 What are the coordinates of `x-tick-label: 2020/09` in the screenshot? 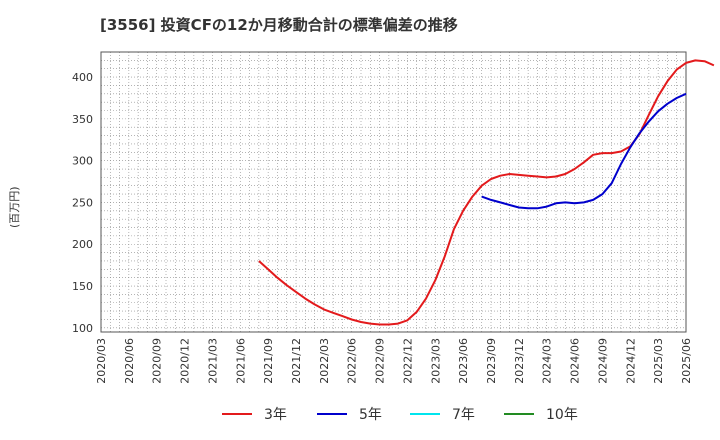 It's located at (157, 361).